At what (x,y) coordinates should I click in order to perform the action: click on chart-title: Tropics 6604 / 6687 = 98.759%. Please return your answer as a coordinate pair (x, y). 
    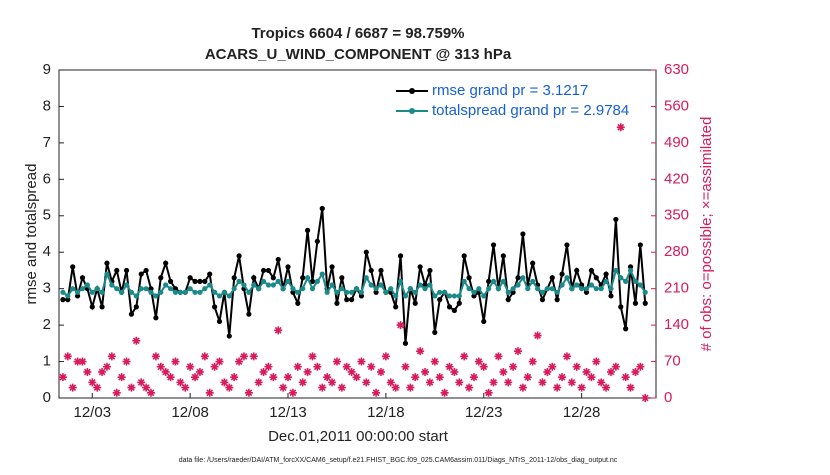
    Looking at the image, I should click on (357, 33).